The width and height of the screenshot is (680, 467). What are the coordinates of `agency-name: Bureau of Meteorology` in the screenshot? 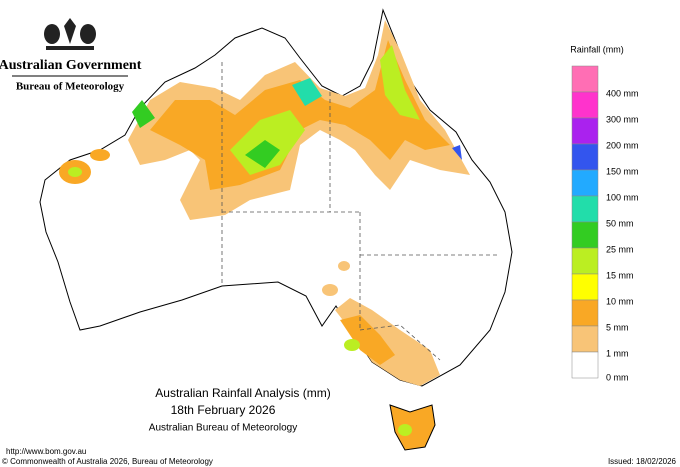 It's located at (70, 87).